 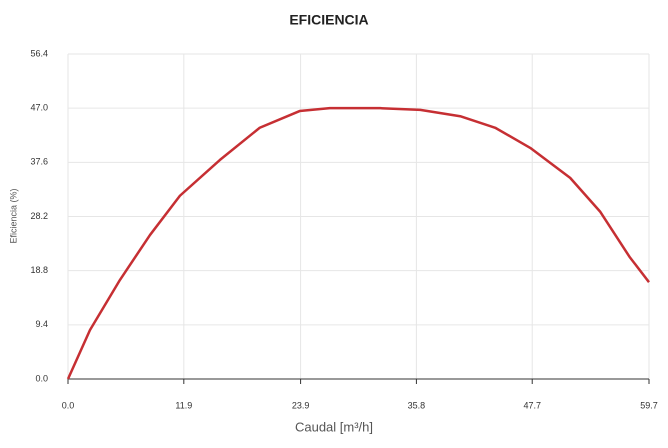 I want to click on y-tick-label: 0.0, so click(x=41, y=378).